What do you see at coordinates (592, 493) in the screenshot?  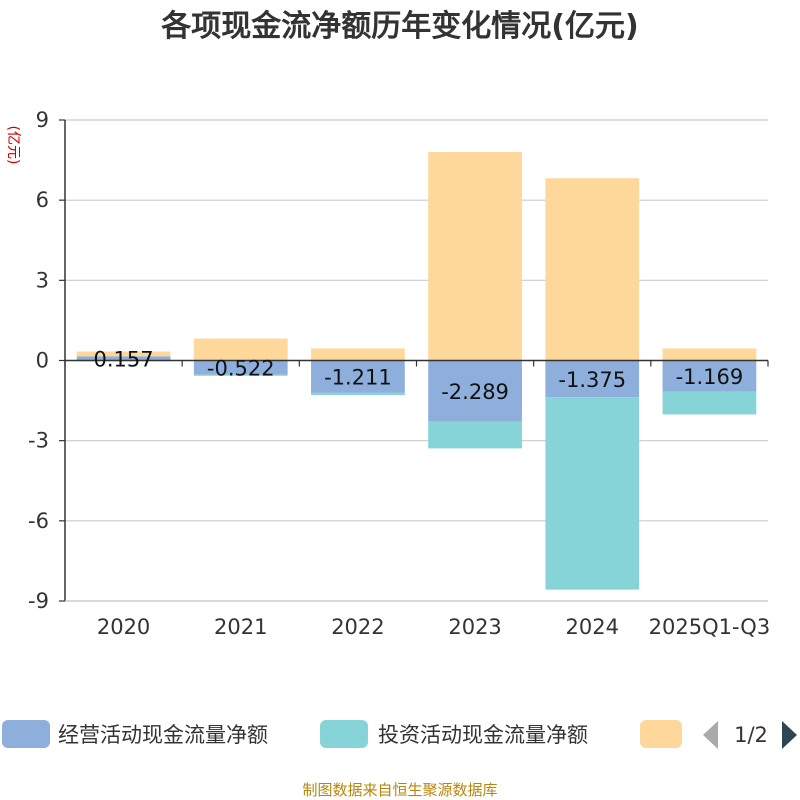 I see `bar-series1-2024` at bounding box center [592, 493].